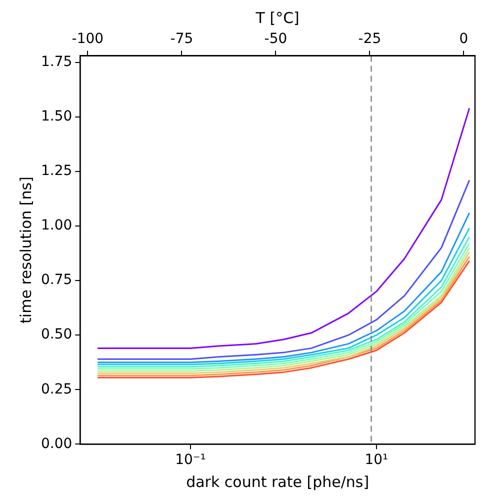 Image resolution: width=491 pixels, height=504 pixels. Describe the element at coordinates (278, 481) in the screenshot. I see `x-axis-title: dark count rate [phe/ns]` at that location.